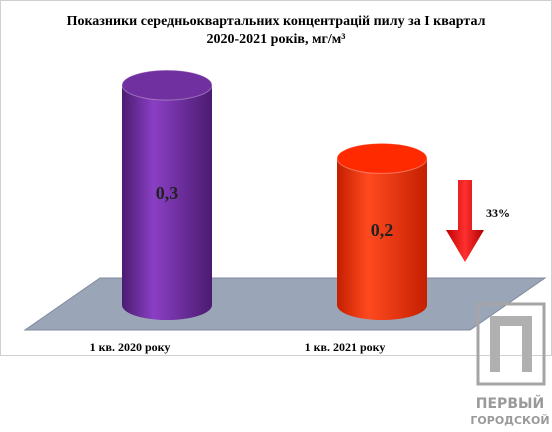  What do you see at coordinates (510, 403) in the screenshot?
I see `watermark-text: ПЕРВЫЙ` at bounding box center [510, 403].